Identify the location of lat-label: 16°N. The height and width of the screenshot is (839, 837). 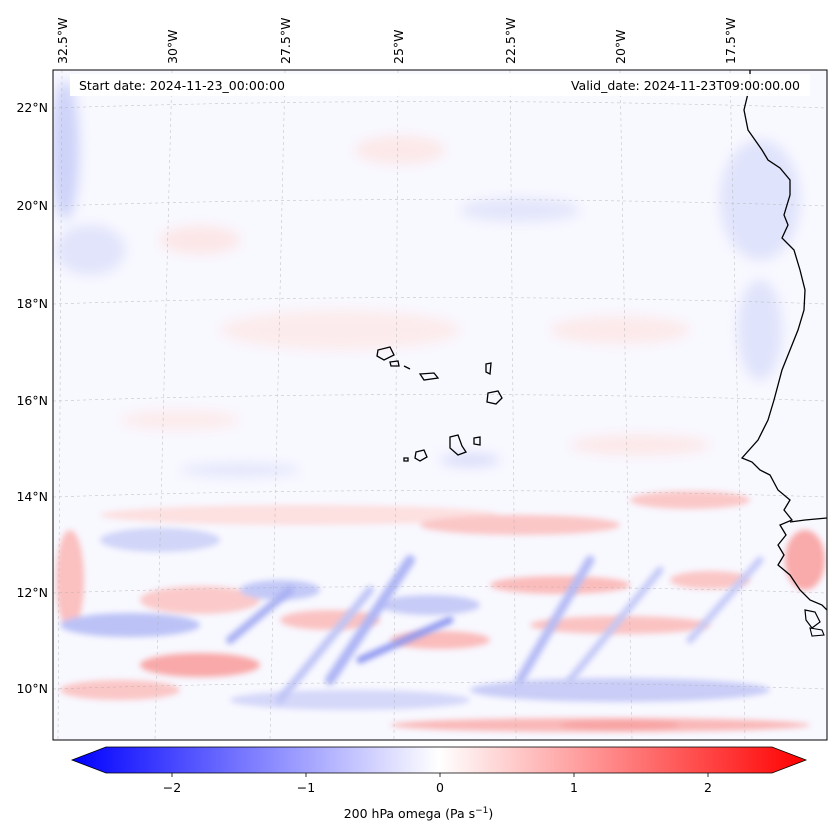
(32, 400).